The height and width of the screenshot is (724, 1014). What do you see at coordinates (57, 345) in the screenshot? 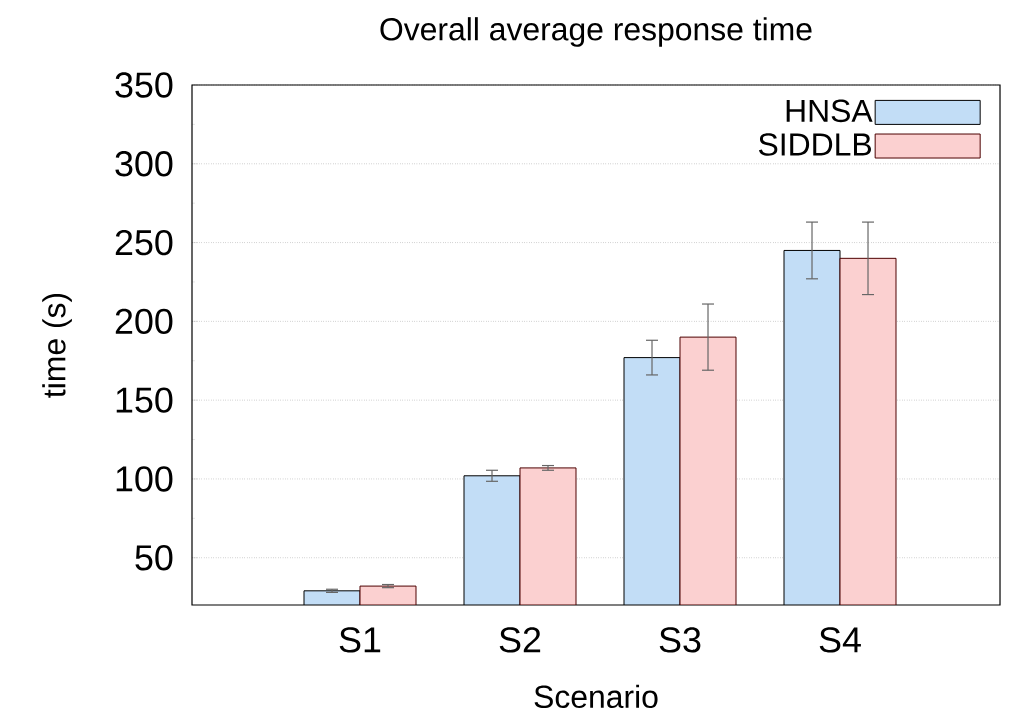
I see `y-axis-title: time (s)` at bounding box center [57, 345].